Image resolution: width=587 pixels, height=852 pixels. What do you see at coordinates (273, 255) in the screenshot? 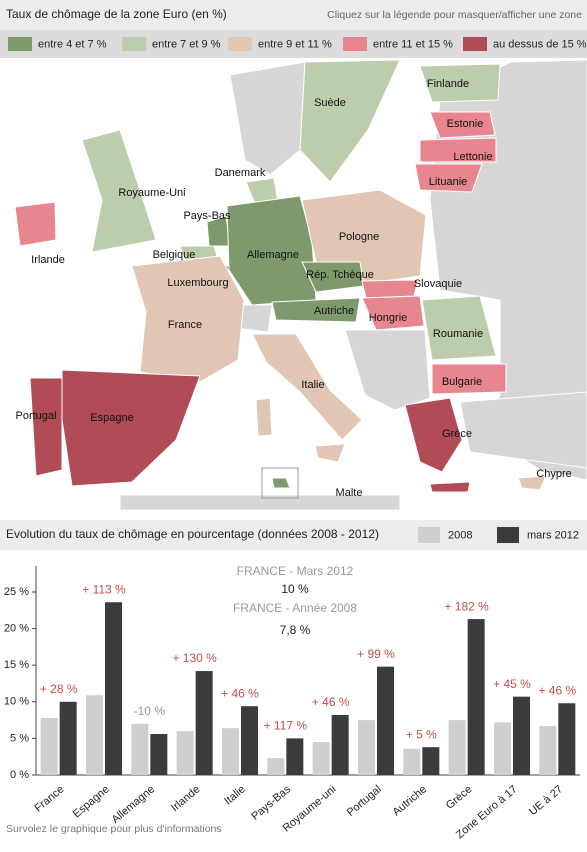
I see `country-label: Allemagne` at bounding box center [273, 255].